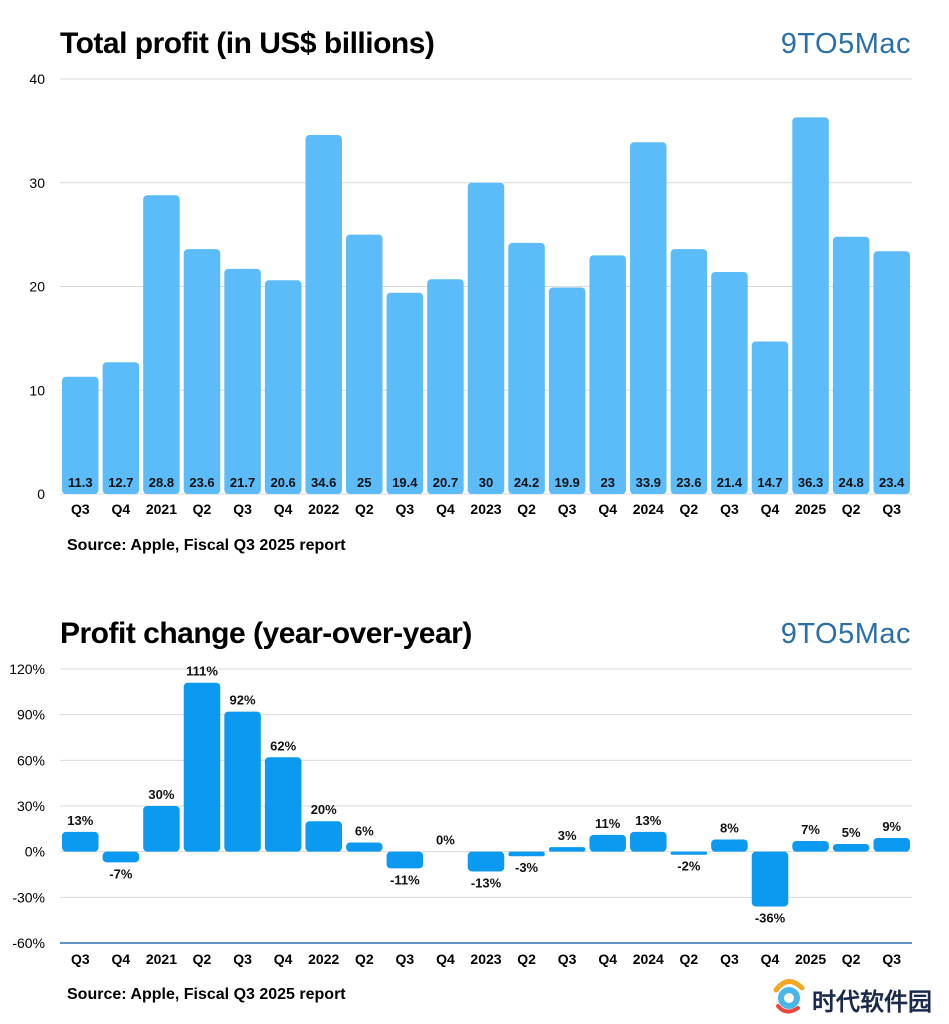  I want to click on watermark-text: 时代软件园, so click(872, 1002).